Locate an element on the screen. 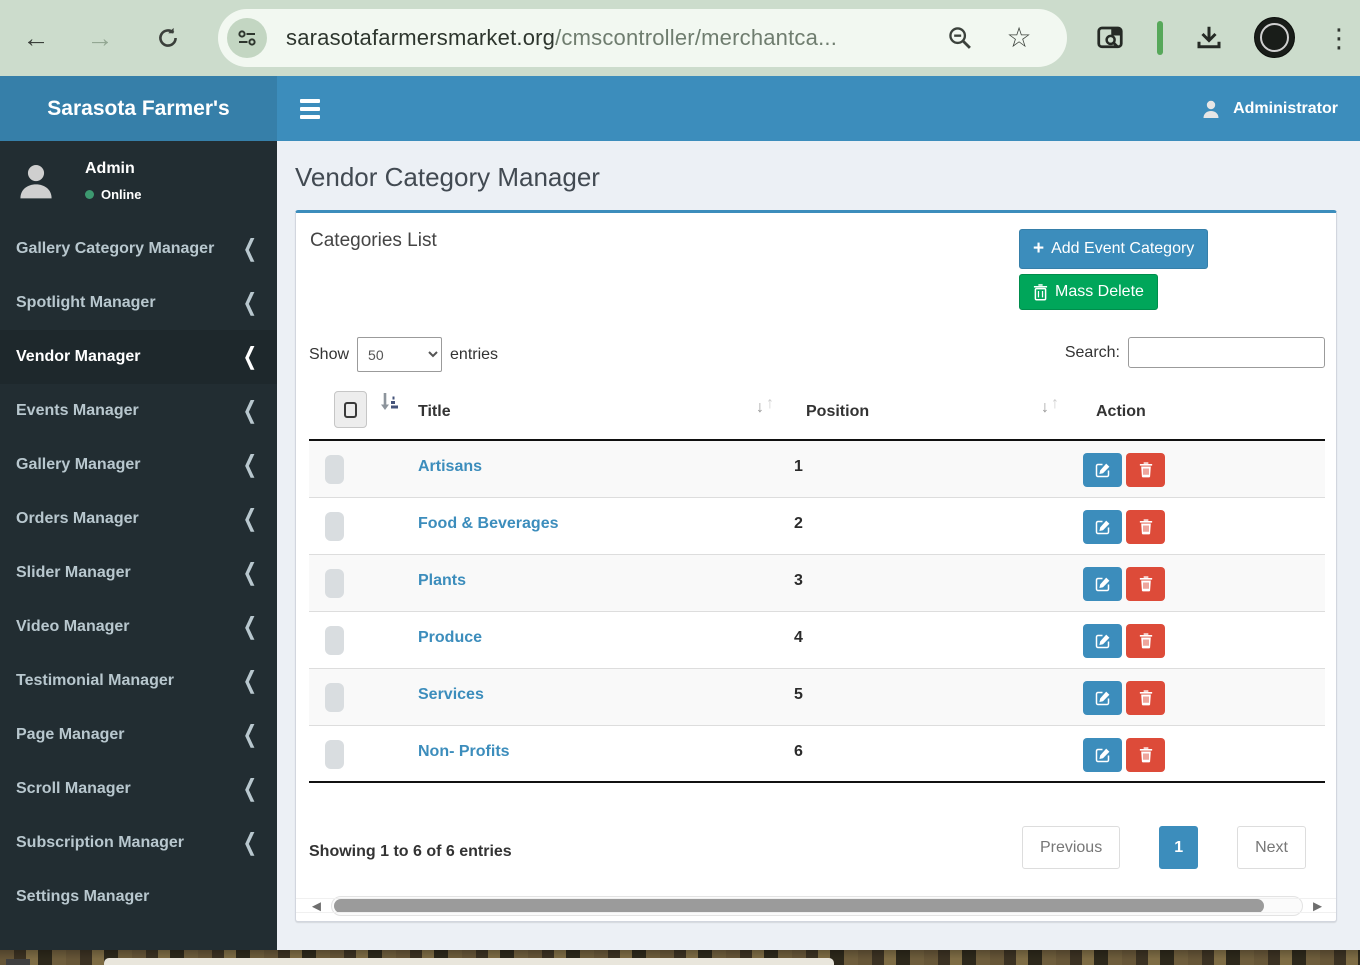 The width and height of the screenshot is (1360, 965). table-row: Services 5 is located at coordinates (817, 697).